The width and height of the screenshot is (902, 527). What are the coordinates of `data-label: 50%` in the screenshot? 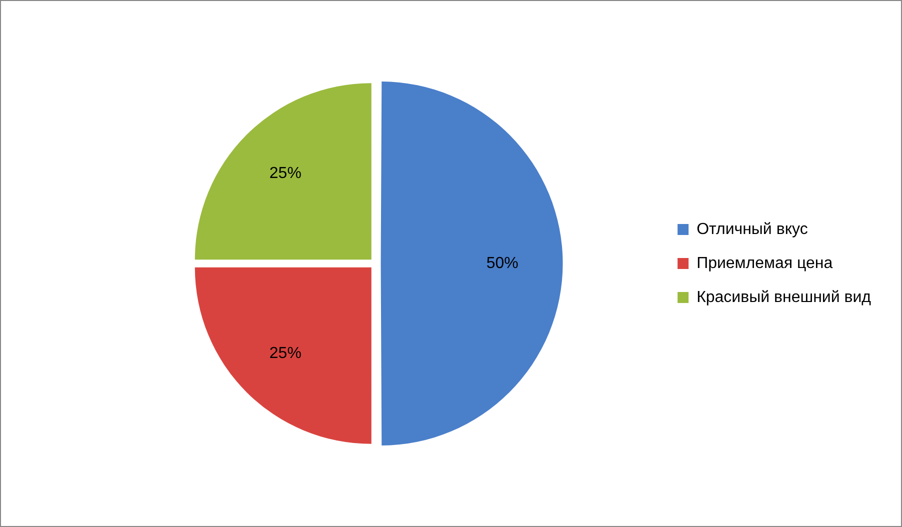 It's located at (502, 263).